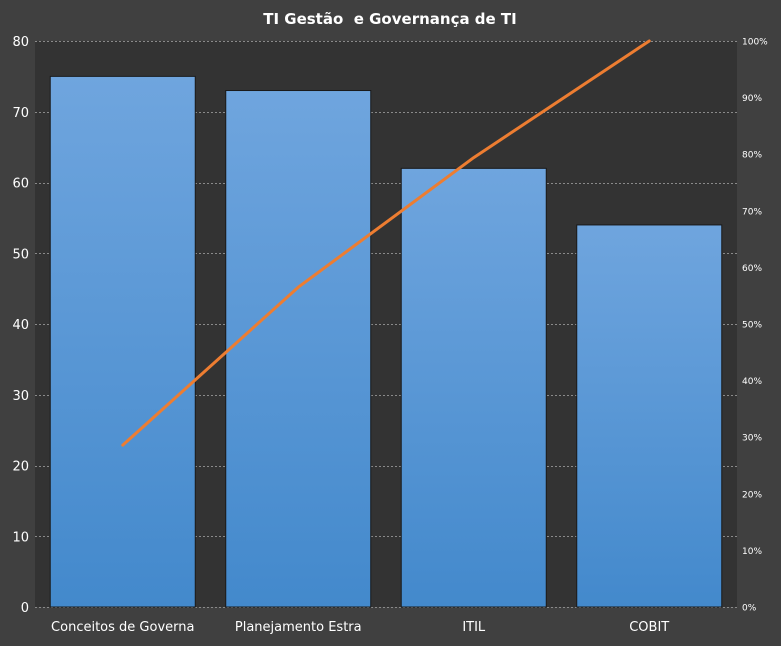  I want to click on x-tick-label: Conceitos de Governa, so click(122, 627).